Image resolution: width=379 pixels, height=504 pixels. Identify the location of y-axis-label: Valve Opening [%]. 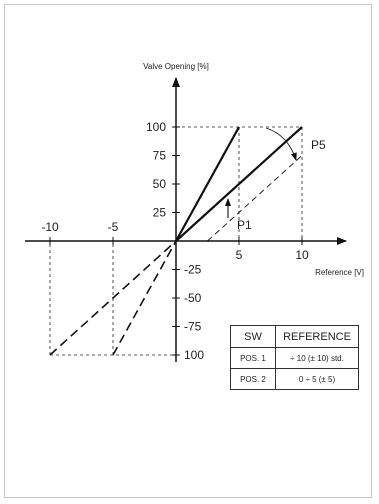
(176, 66).